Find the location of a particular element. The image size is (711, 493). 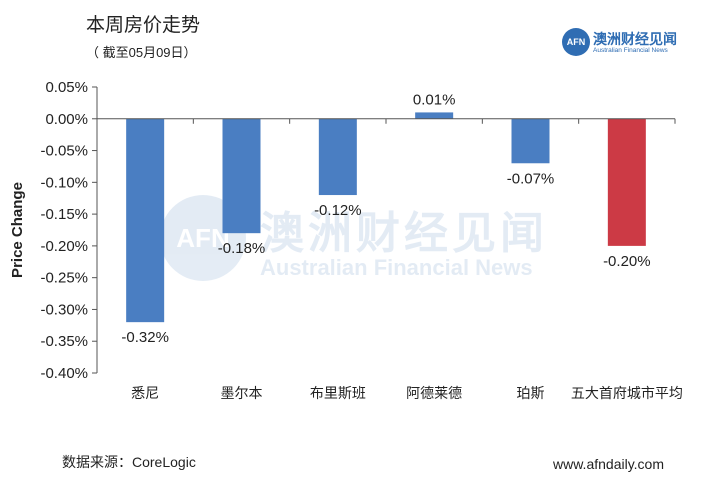

category-label-2: 布里斯班 is located at coordinates (338, 393).